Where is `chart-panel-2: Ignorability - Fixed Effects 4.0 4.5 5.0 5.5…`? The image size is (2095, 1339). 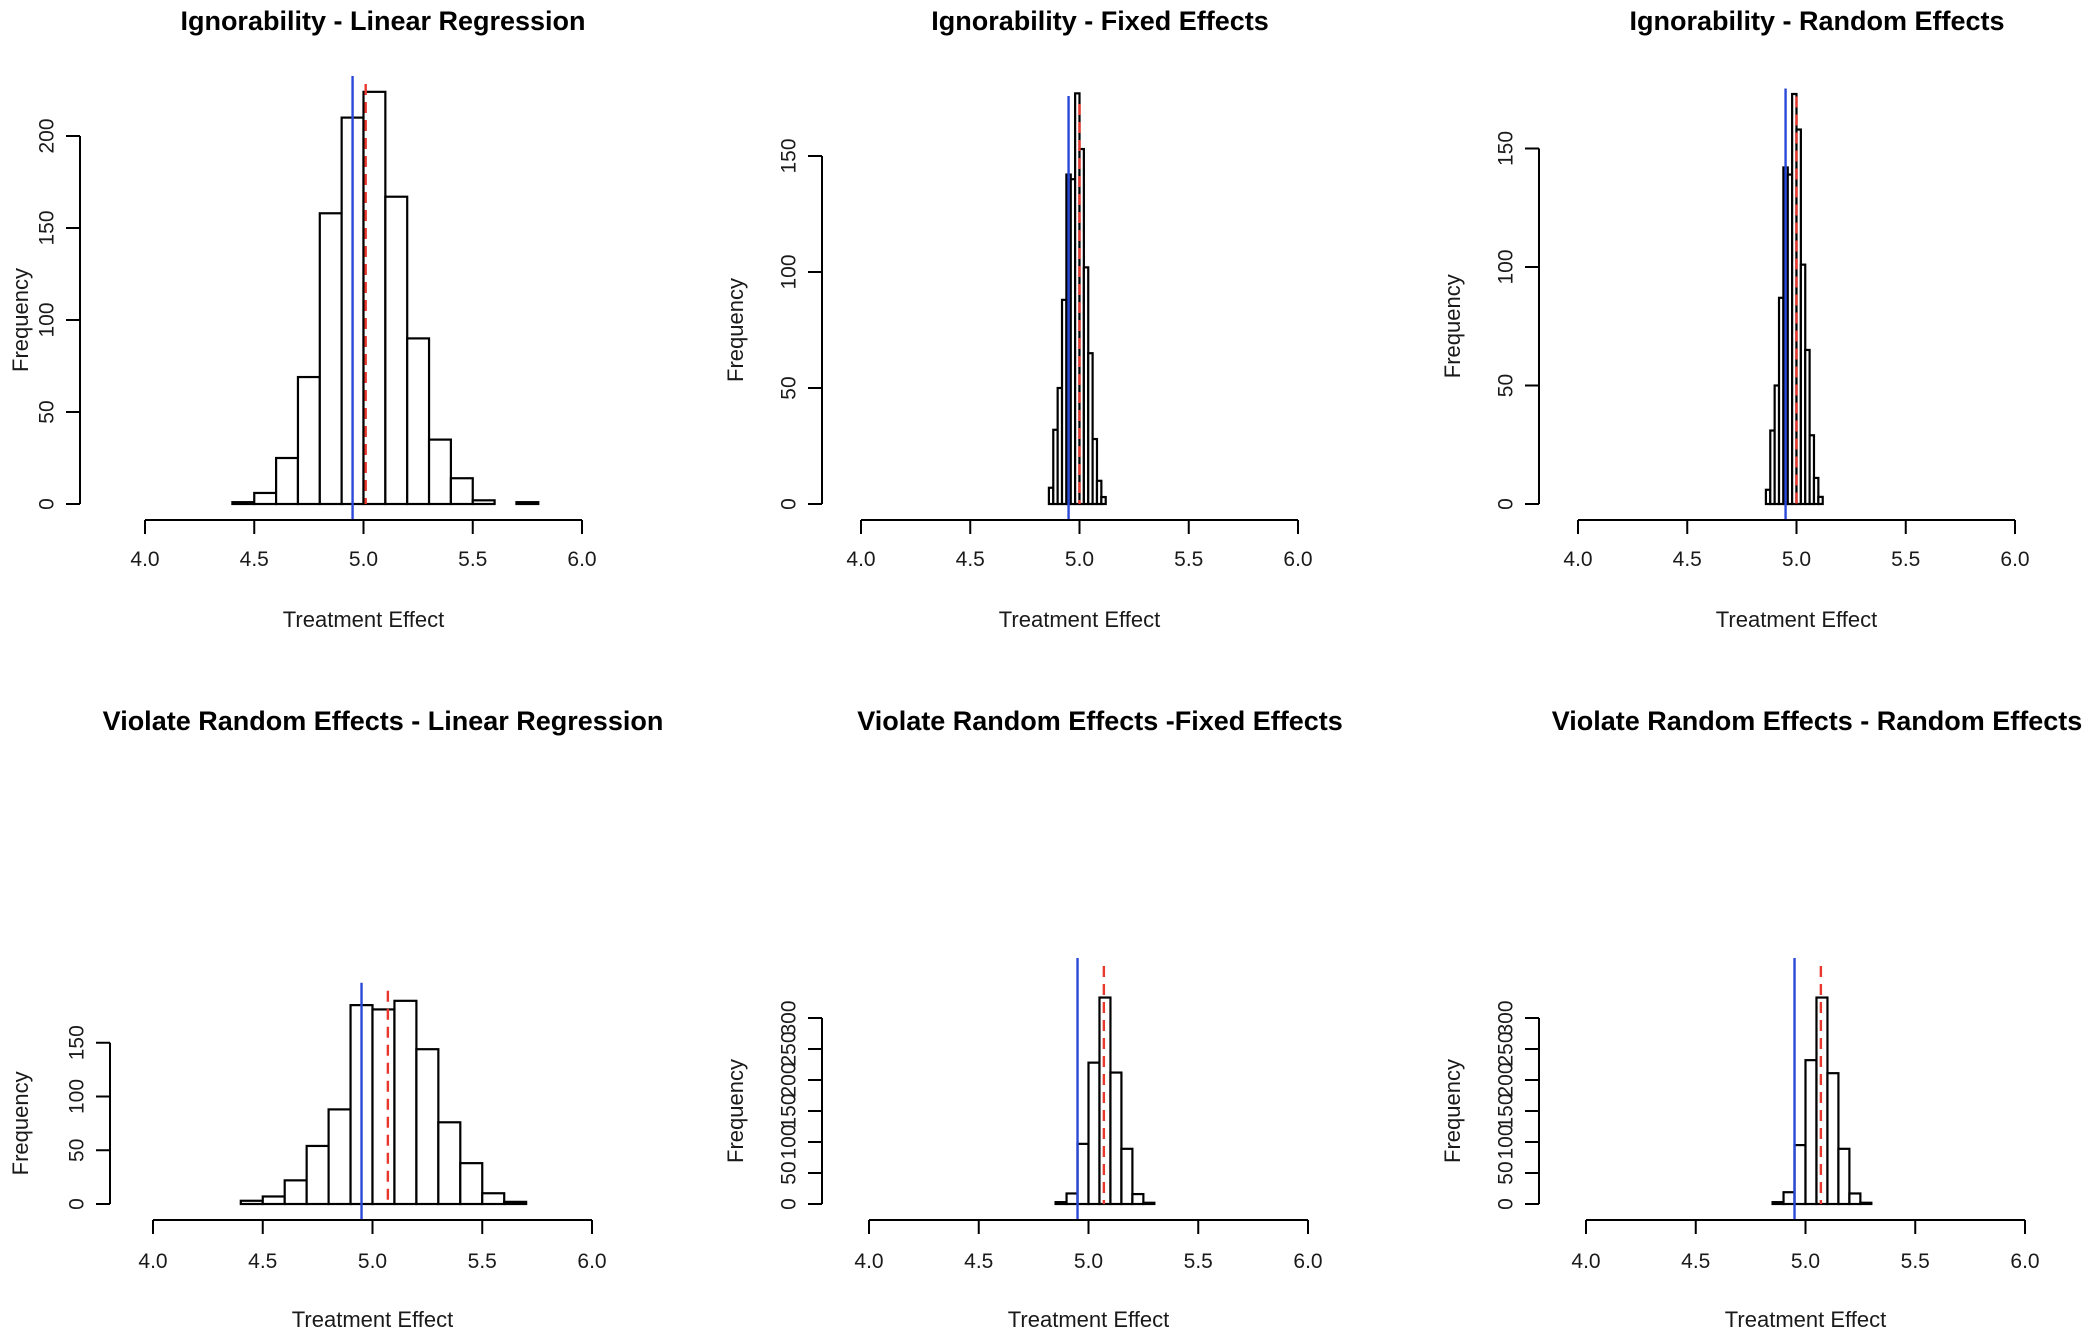
chart-panel-2: Ignorability - Fixed Effects 4.0 4.5 5.0 5.5… is located at coordinates (1018, 319).